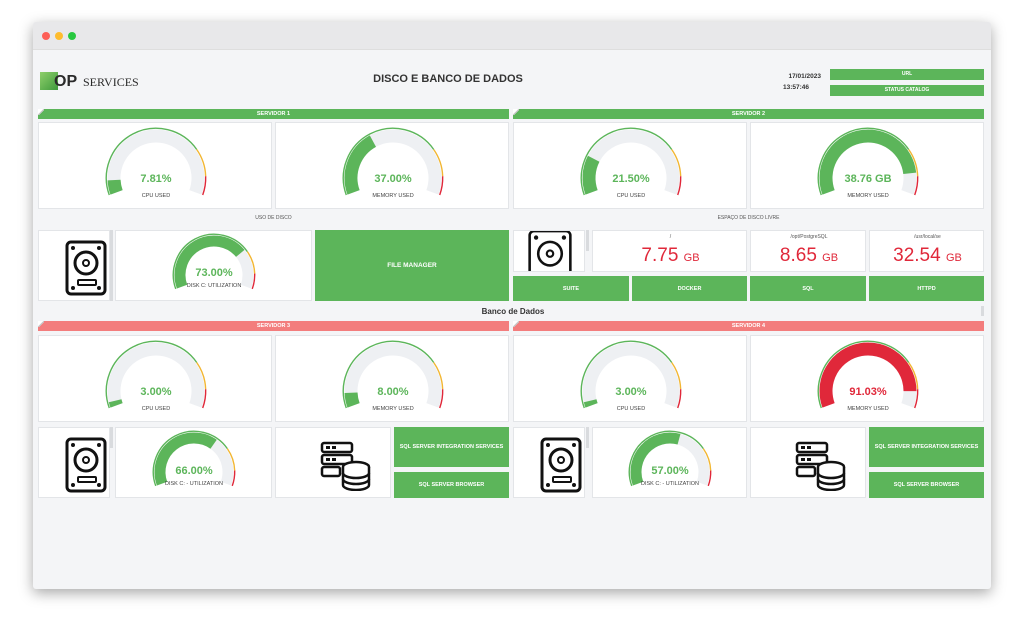  Describe the element at coordinates (194, 458) in the screenshot. I see `db3-disk-gauge` at that location.